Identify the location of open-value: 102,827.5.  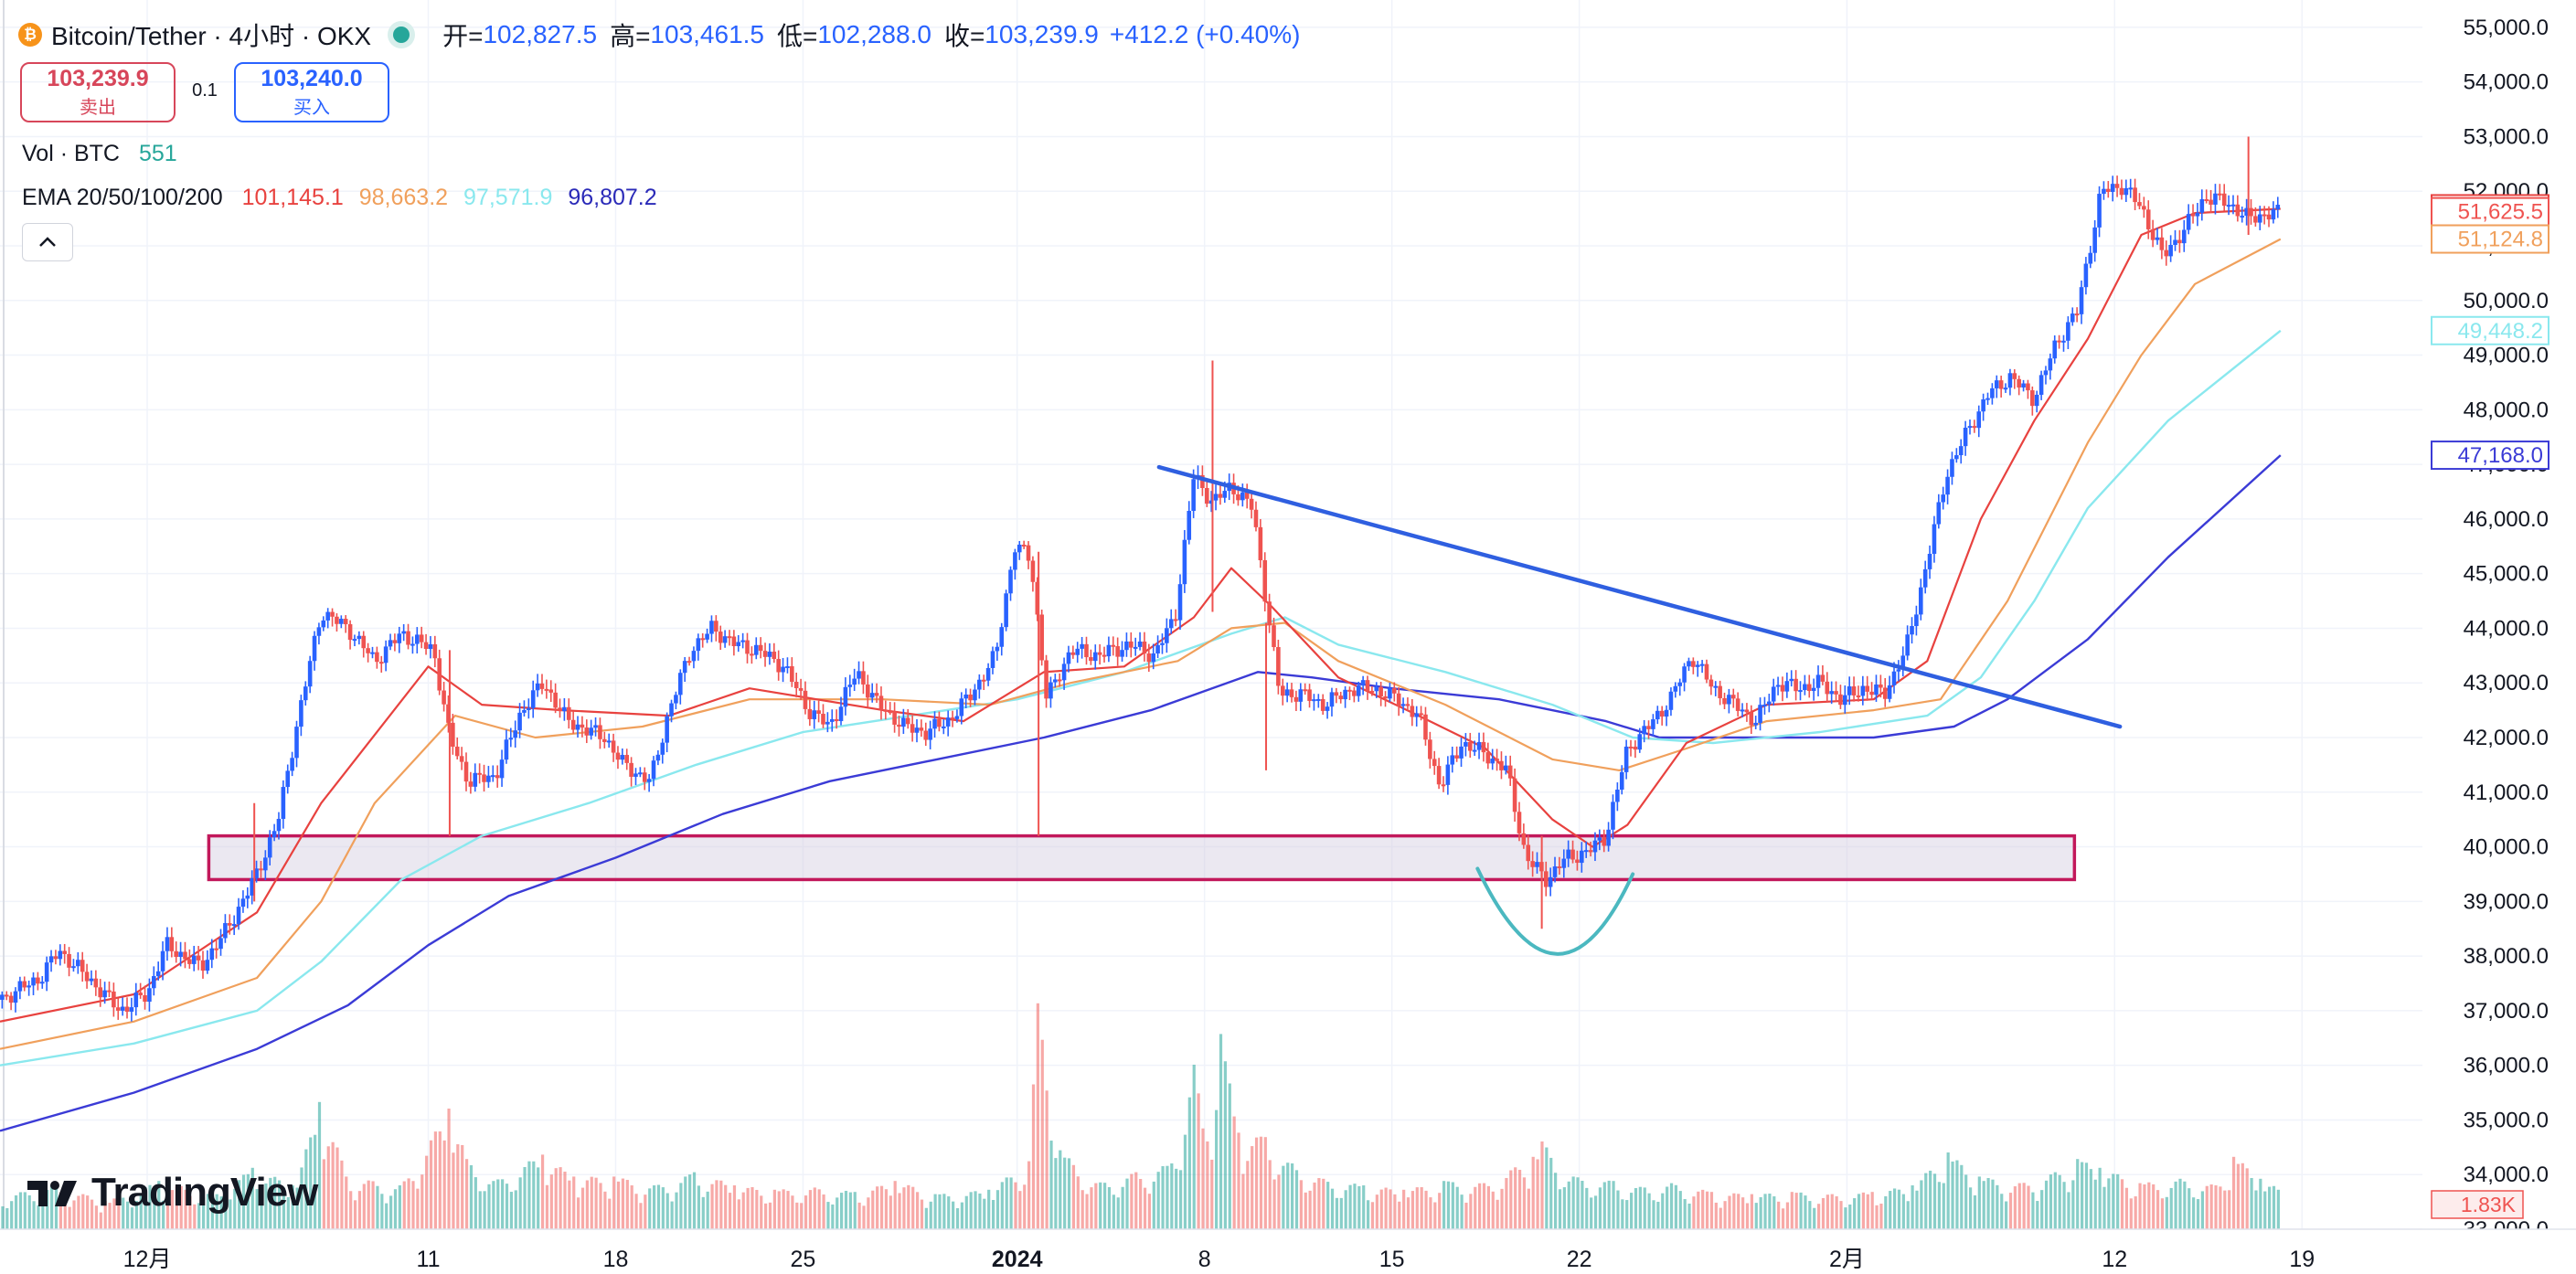
(540, 34).